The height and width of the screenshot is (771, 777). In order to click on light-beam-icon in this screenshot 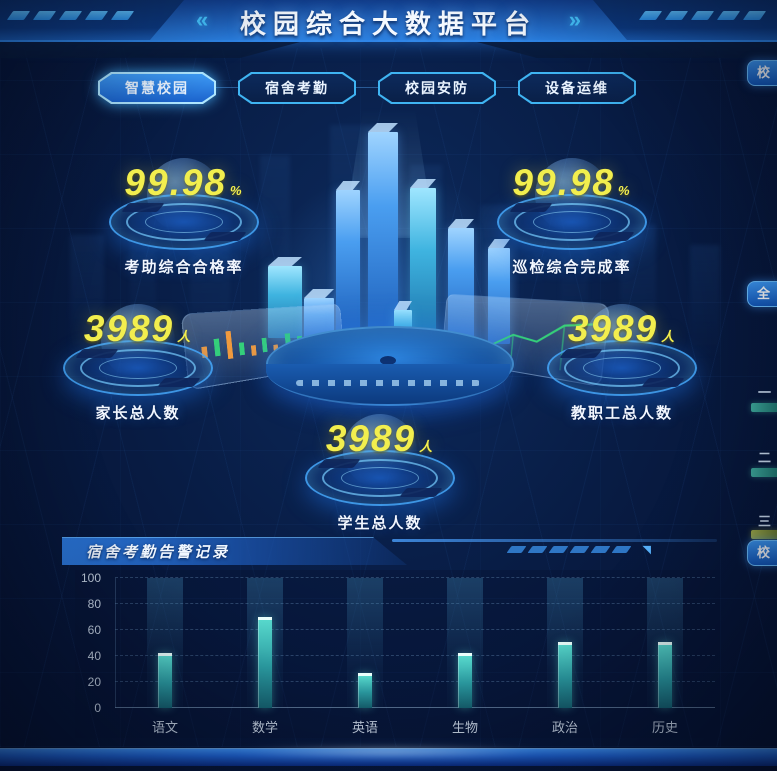, I will do `click(389, 173)`.